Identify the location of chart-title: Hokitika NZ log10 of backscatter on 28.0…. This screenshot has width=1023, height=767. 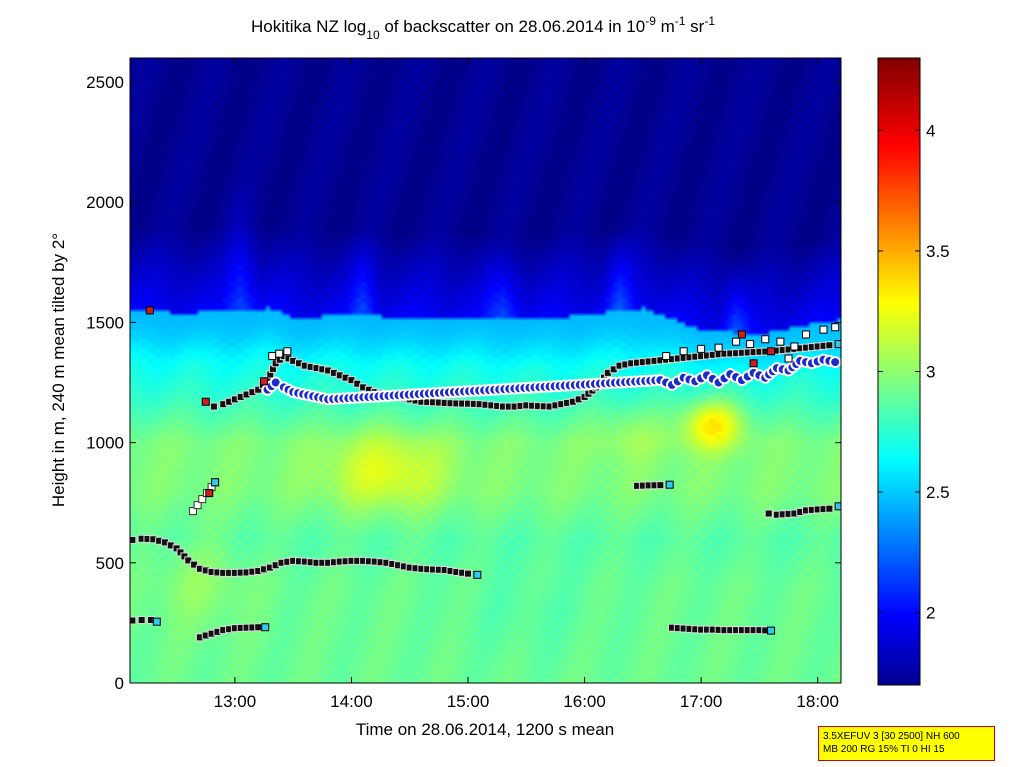
(483, 28).